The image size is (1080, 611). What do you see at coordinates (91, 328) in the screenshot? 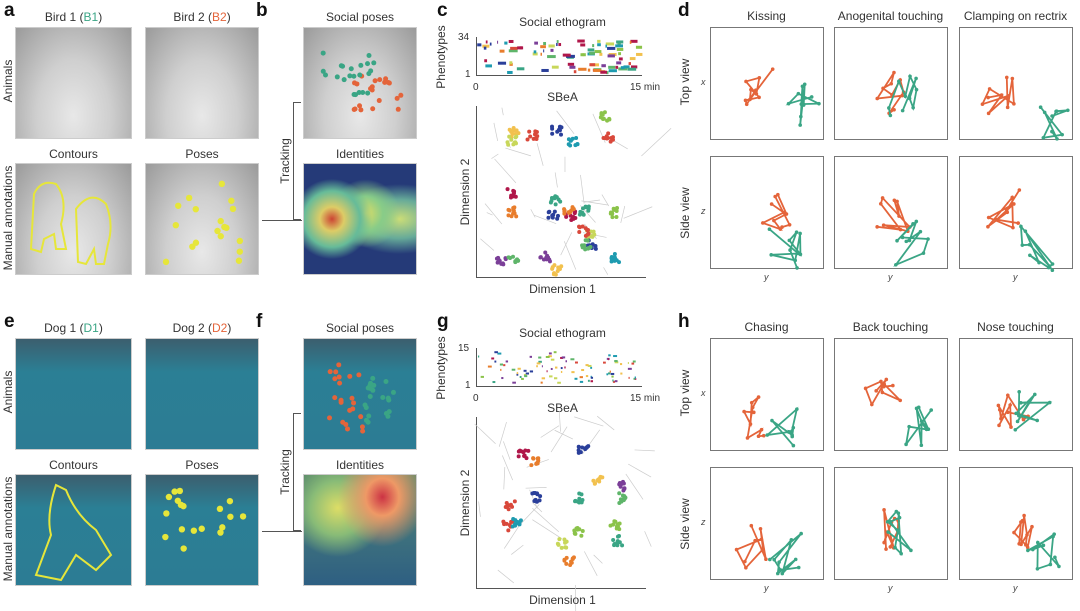
I see `animal-1-id: D1` at bounding box center [91, 328].